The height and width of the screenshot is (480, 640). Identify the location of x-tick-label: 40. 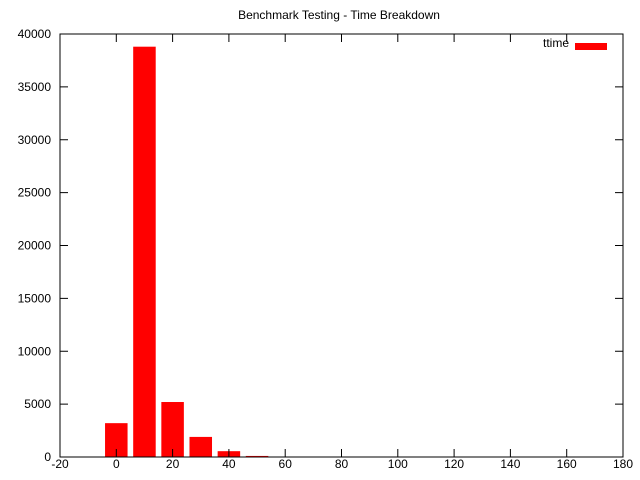
(229, 464).